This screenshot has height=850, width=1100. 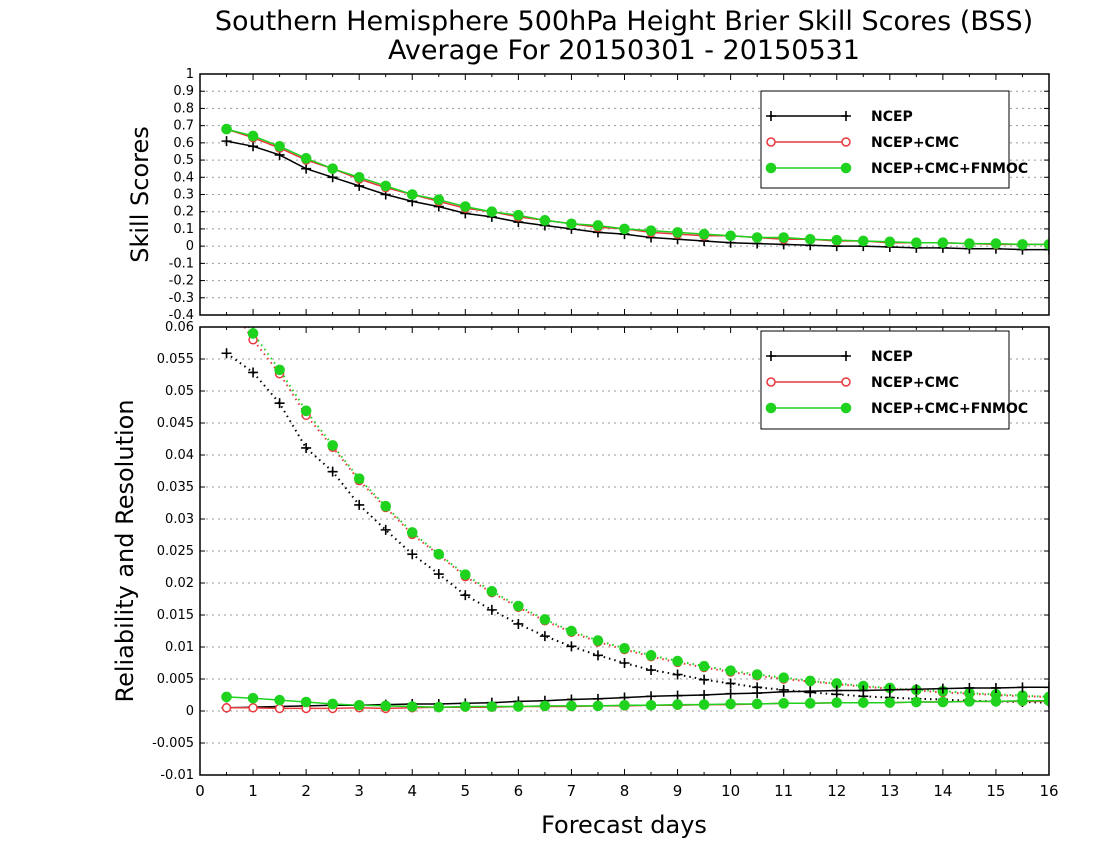 I want to click on panel-1-y-tick-label: -0.2, so click(x=181, y=281).